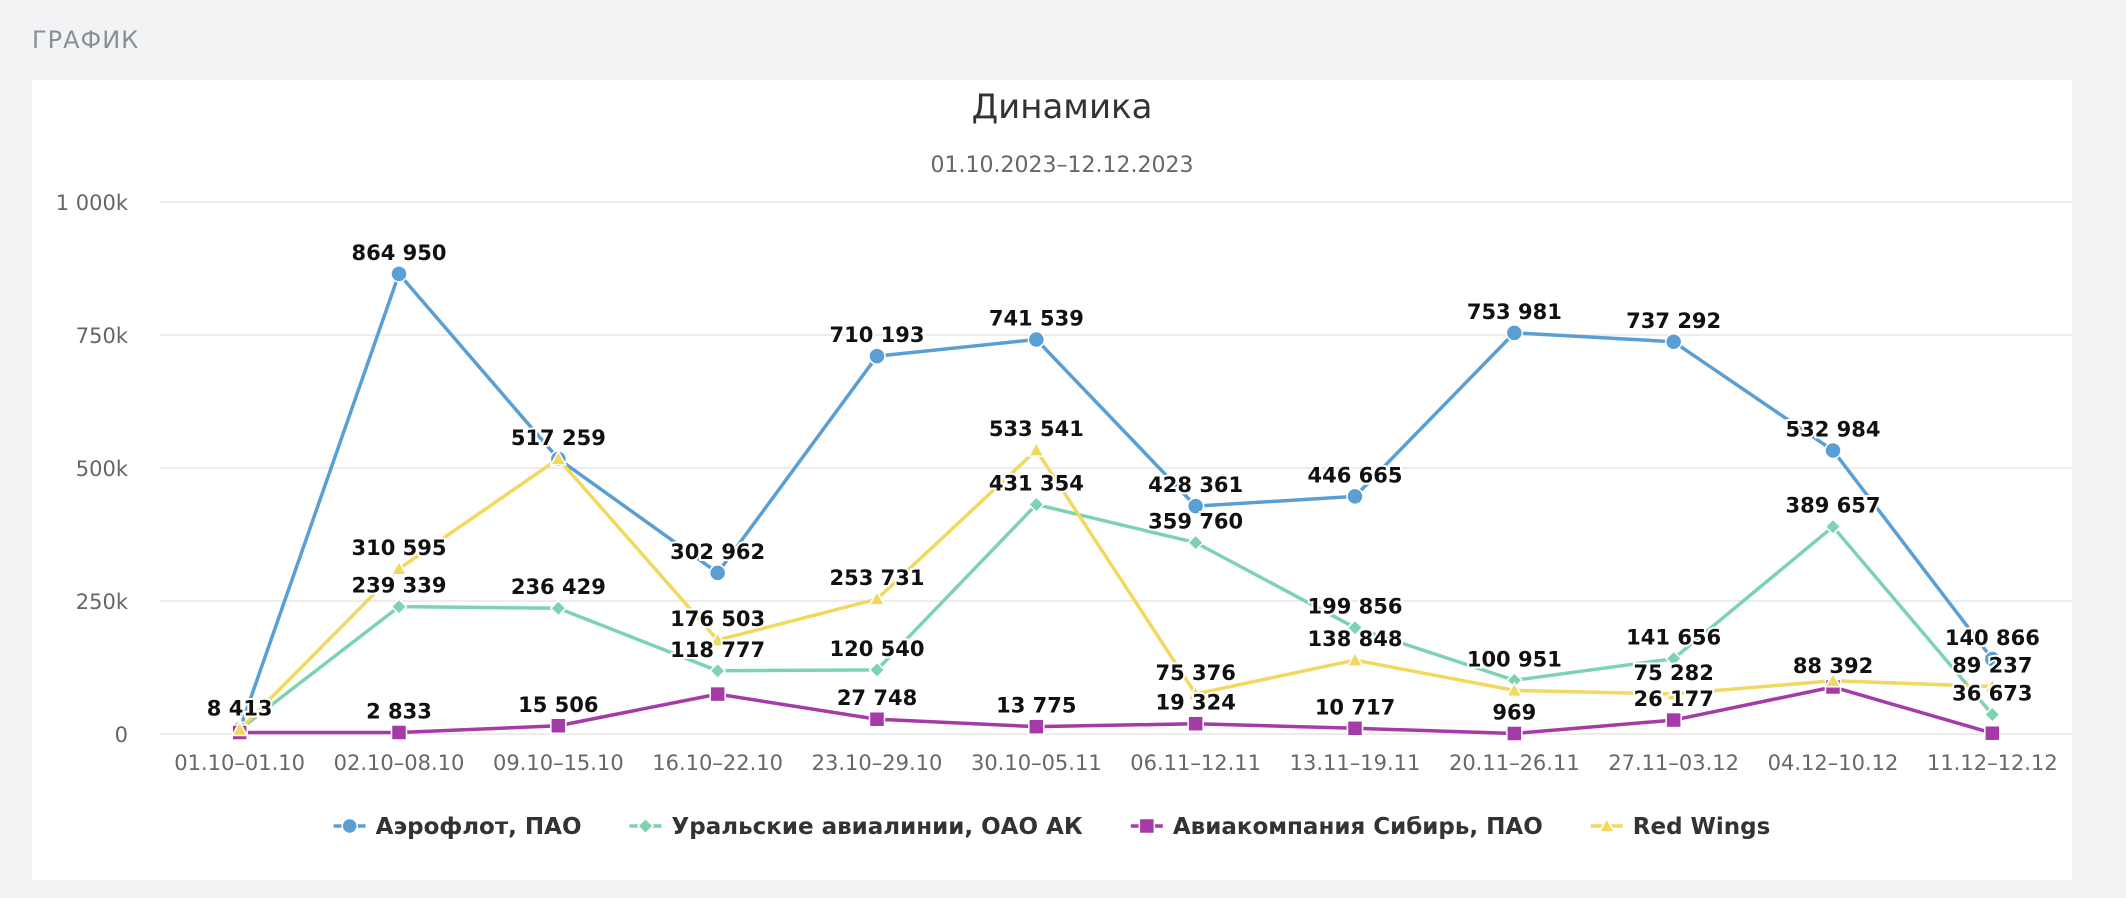 This screenshot has height=898, width=2126. I want to click on data-label: 253 731, so click(877, 578).